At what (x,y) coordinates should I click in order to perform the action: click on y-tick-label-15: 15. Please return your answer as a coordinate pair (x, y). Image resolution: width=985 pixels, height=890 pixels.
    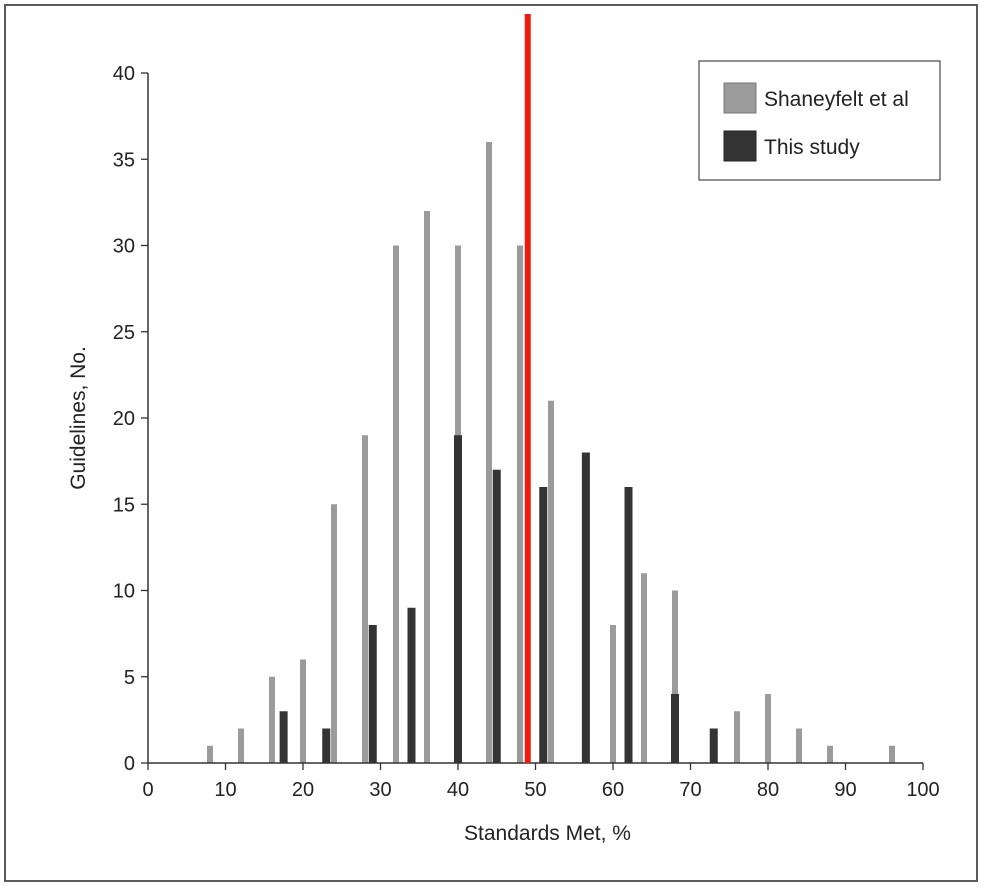
    Looking at the image, I should click on (124, 505).